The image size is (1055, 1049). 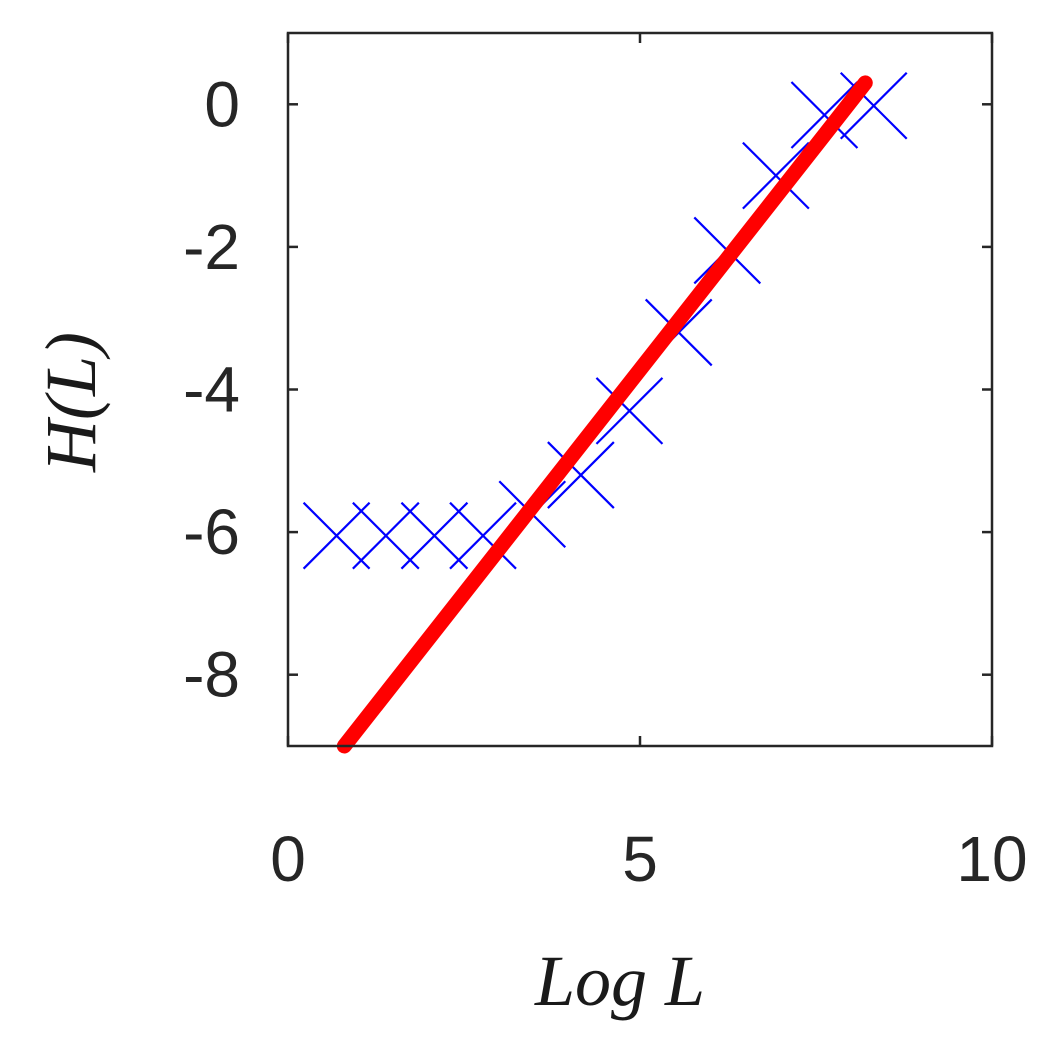 I want to click on x-tick-label: 0, so click(x=288, y=859).